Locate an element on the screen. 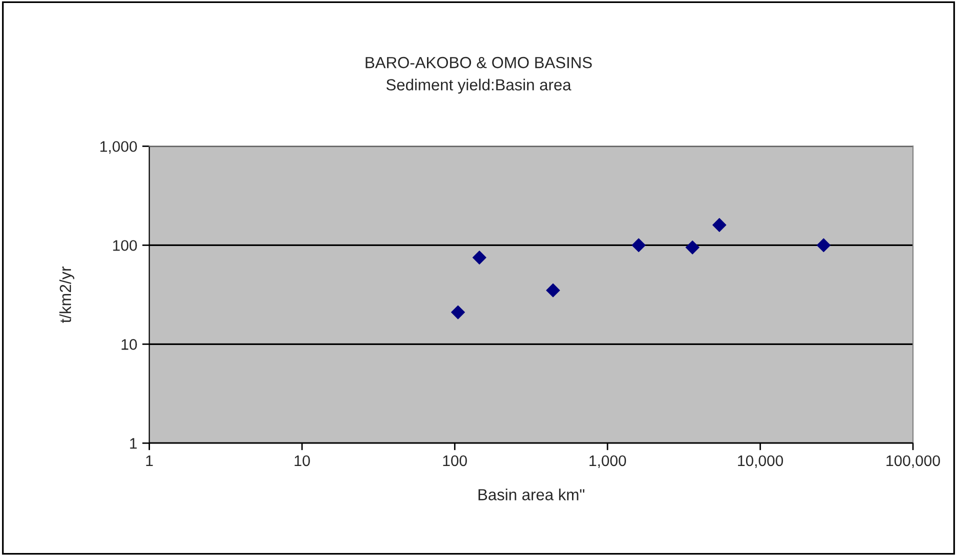 The width and height of the screenshot is (957, 556). y-tick-label: 100 is located at coordinates (125, 245).